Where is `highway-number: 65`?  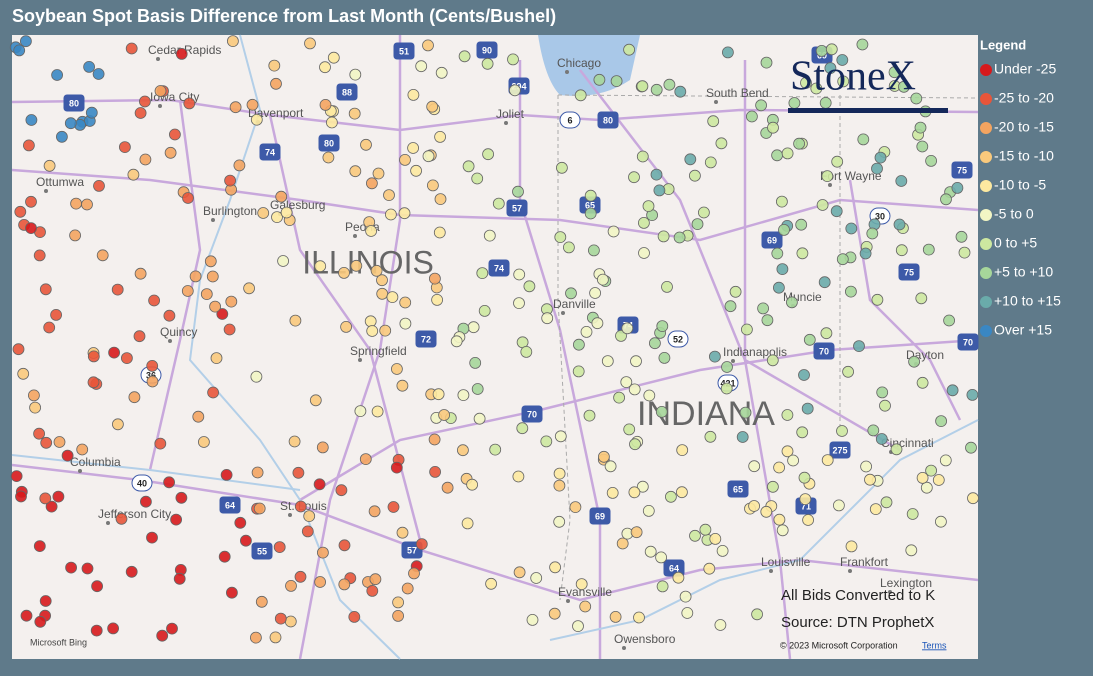
highway-number: 65 is located at coordinates (738, 489).